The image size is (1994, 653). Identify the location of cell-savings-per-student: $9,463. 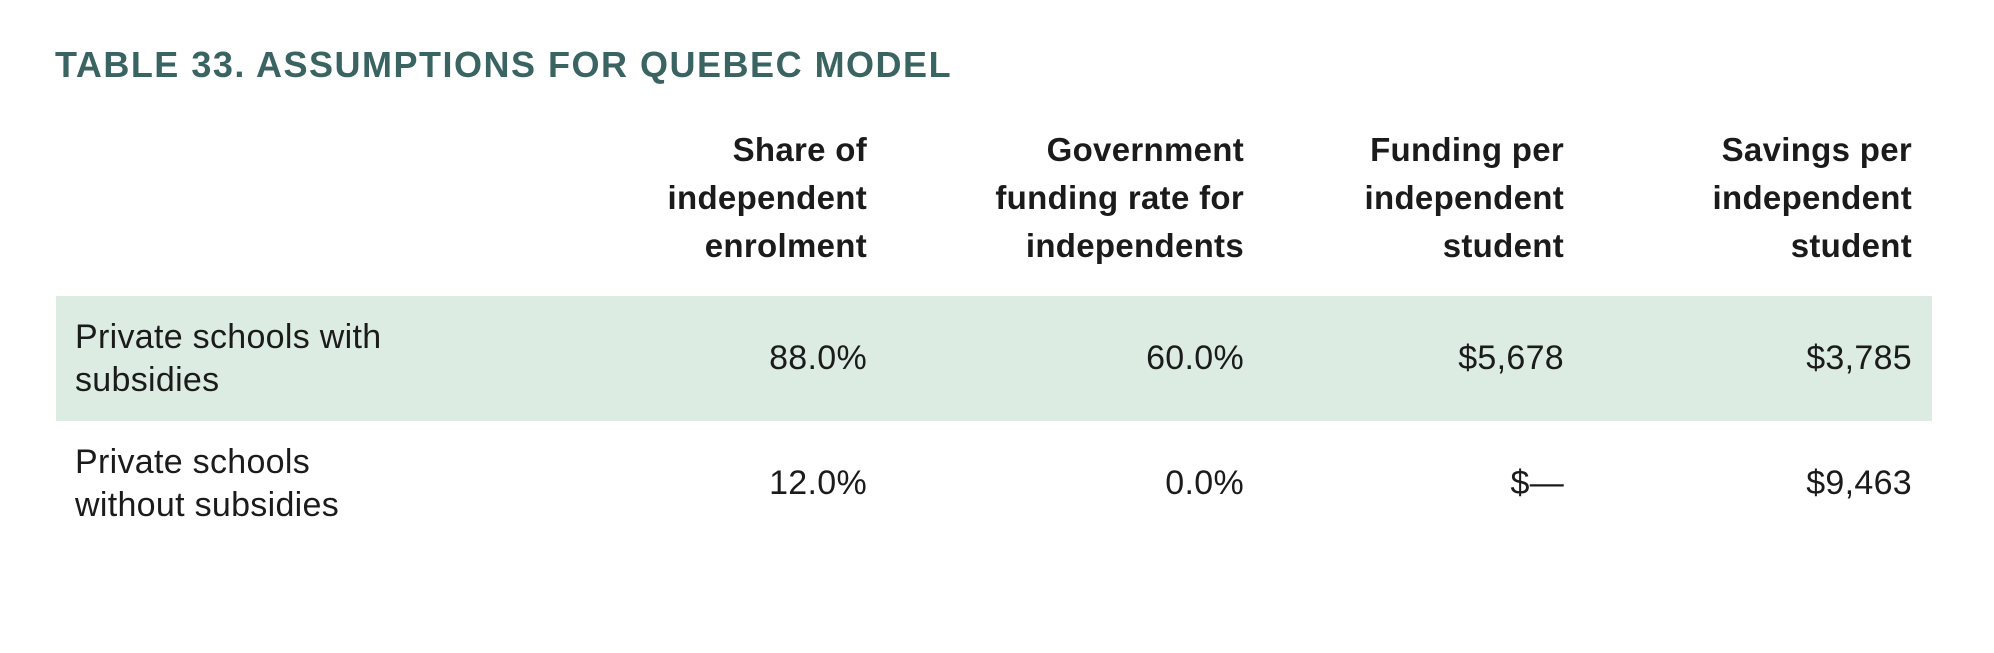
(1859, 483).